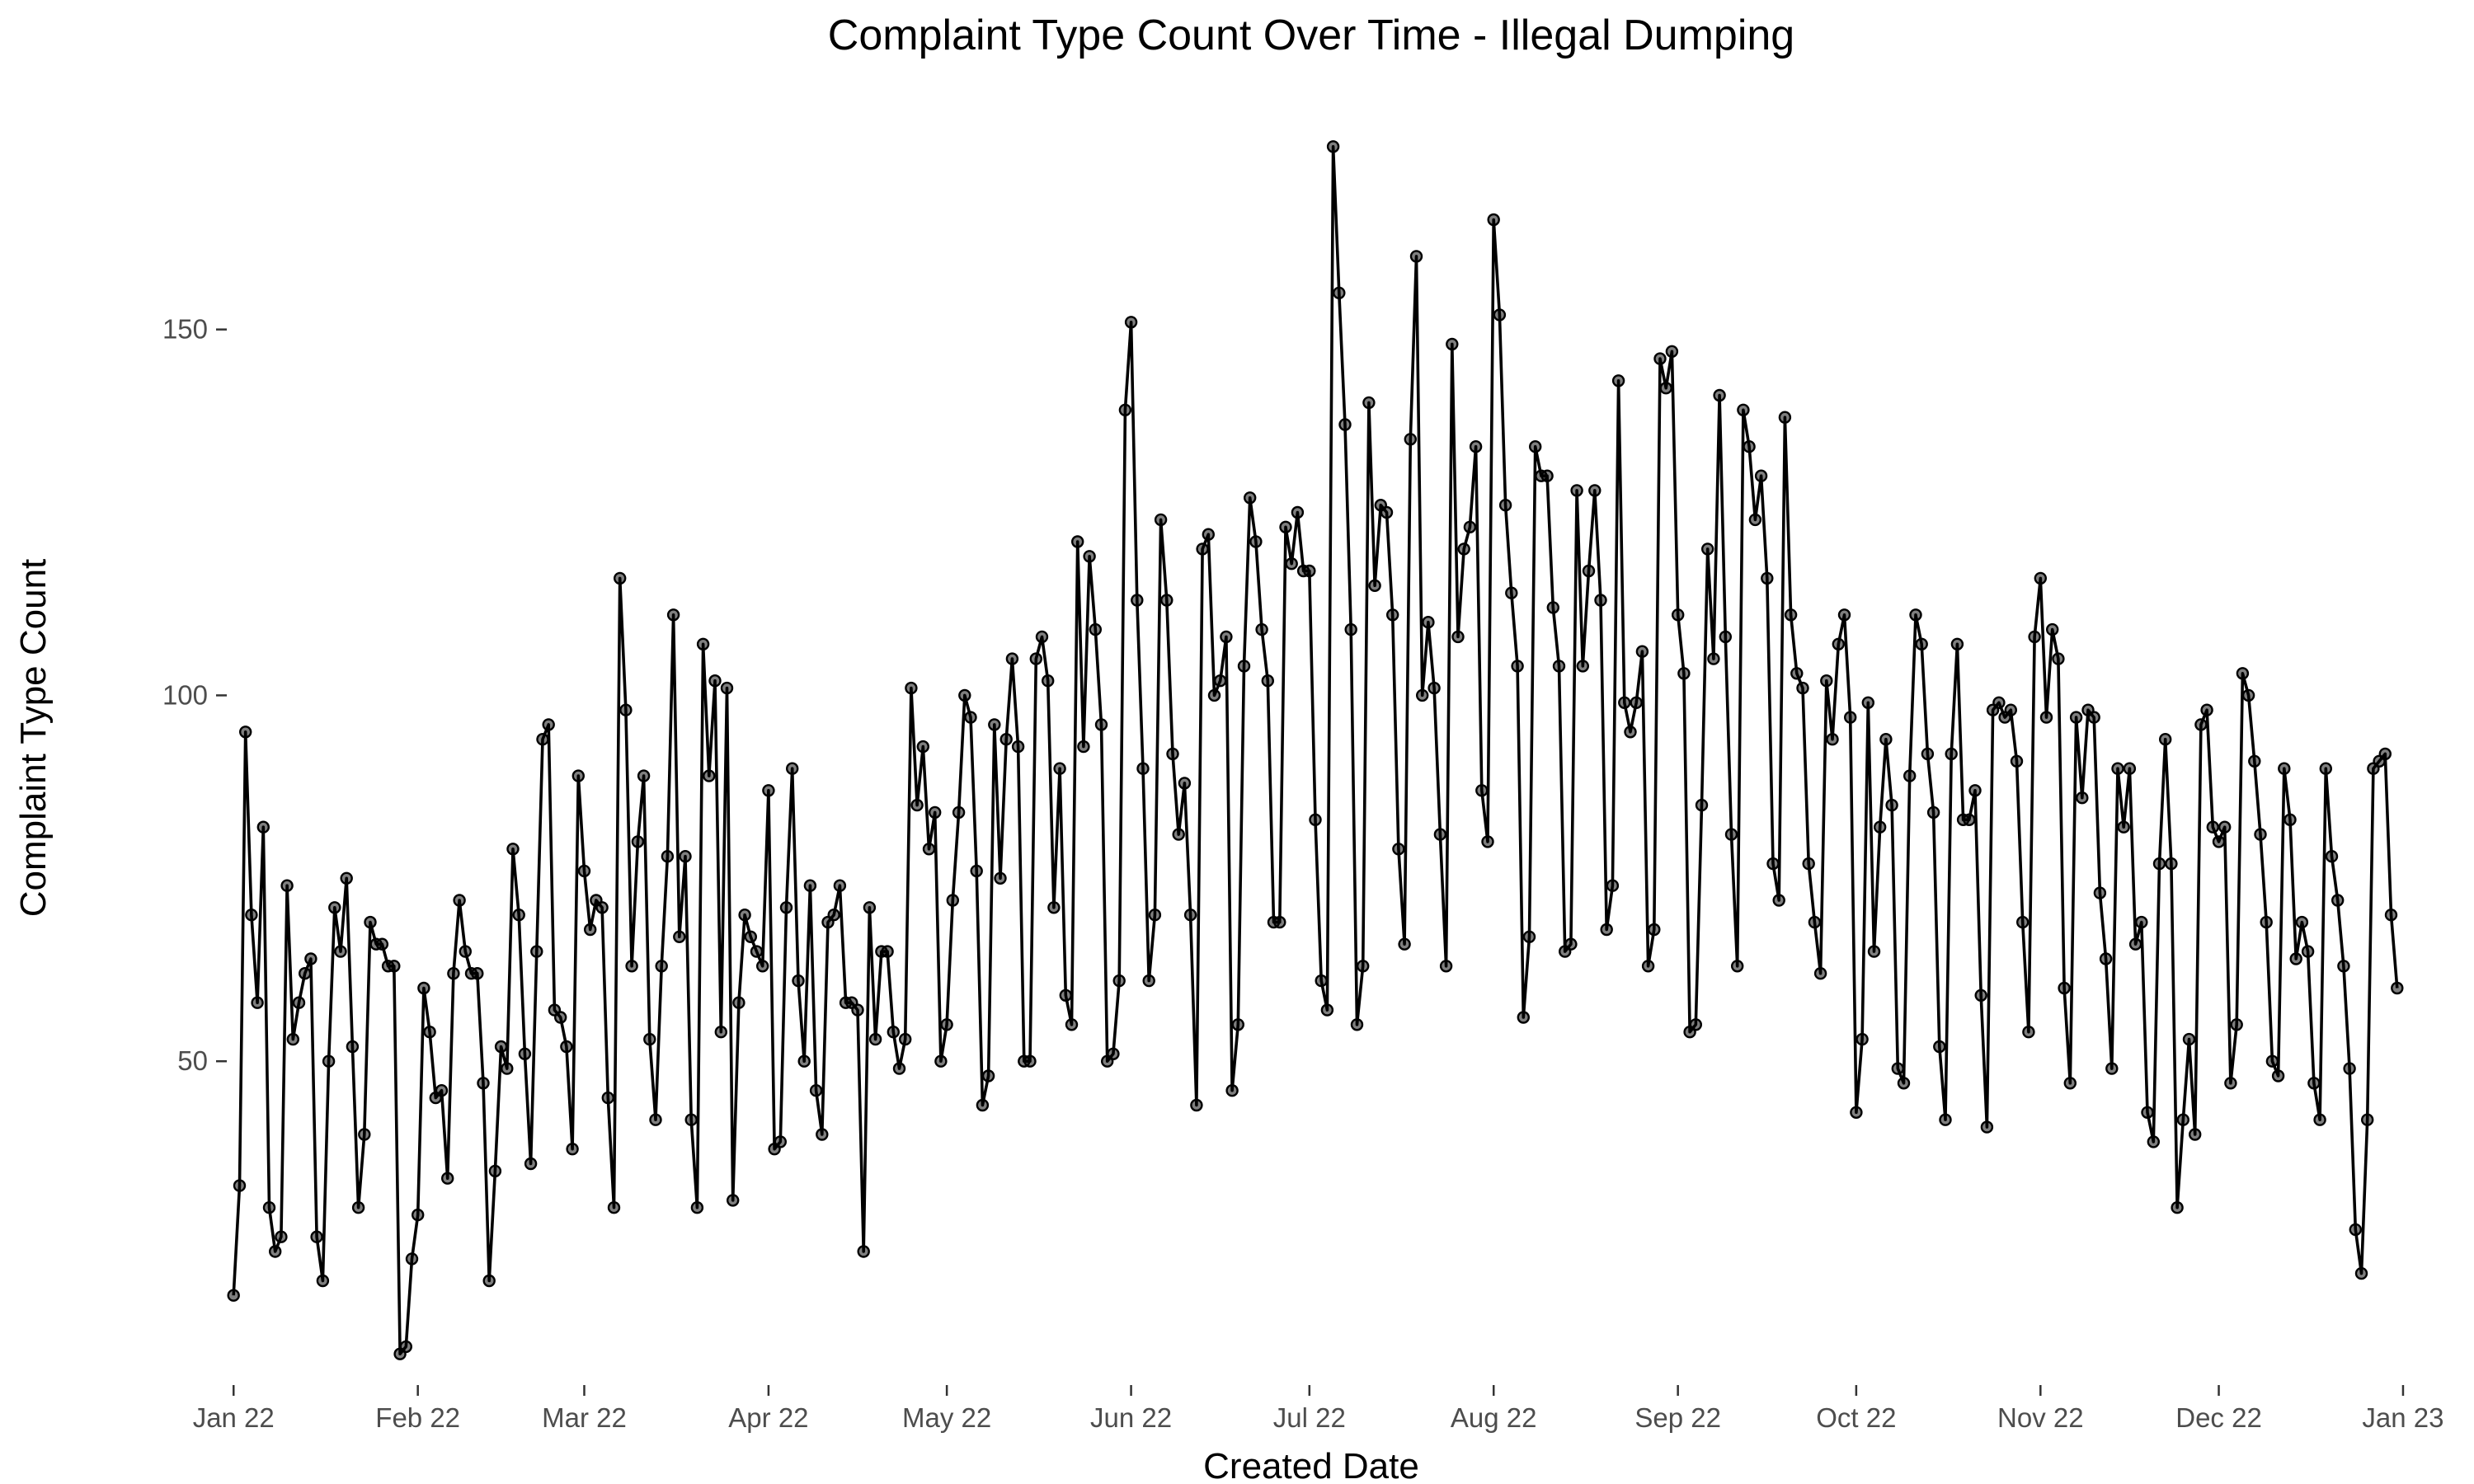  Describe the element at coordinates (2218, 1417) in the screenshot. I see `x-tick-label: Dec 22` at that location.